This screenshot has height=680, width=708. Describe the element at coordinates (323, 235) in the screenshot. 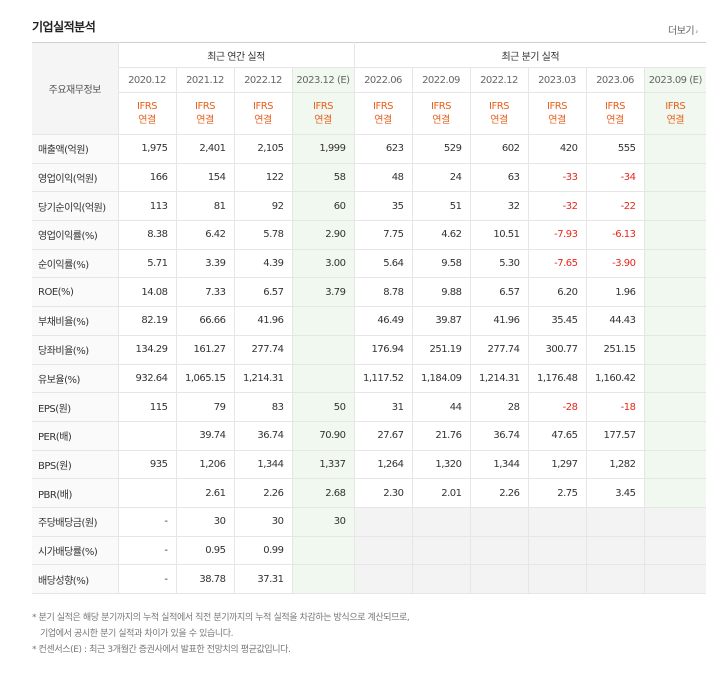

I see `table-cell: 2.90` at that location.